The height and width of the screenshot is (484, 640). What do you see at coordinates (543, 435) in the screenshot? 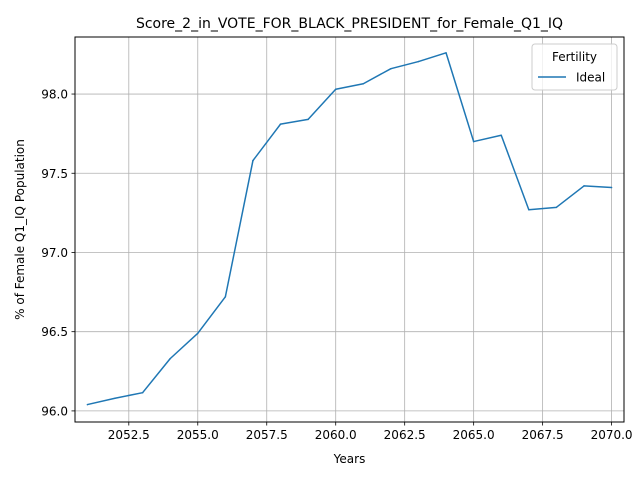
I see `x-tick-label: 2067.5` at bounding box center [543, 435].